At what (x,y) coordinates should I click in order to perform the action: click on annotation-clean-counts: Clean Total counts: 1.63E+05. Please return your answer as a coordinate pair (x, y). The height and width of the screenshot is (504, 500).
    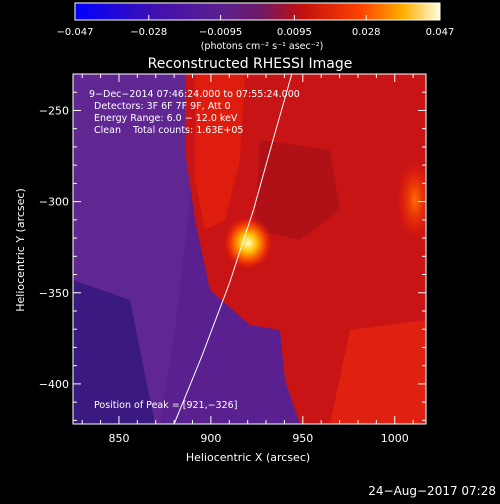
    Looking at the image, I should click on (168, 130).